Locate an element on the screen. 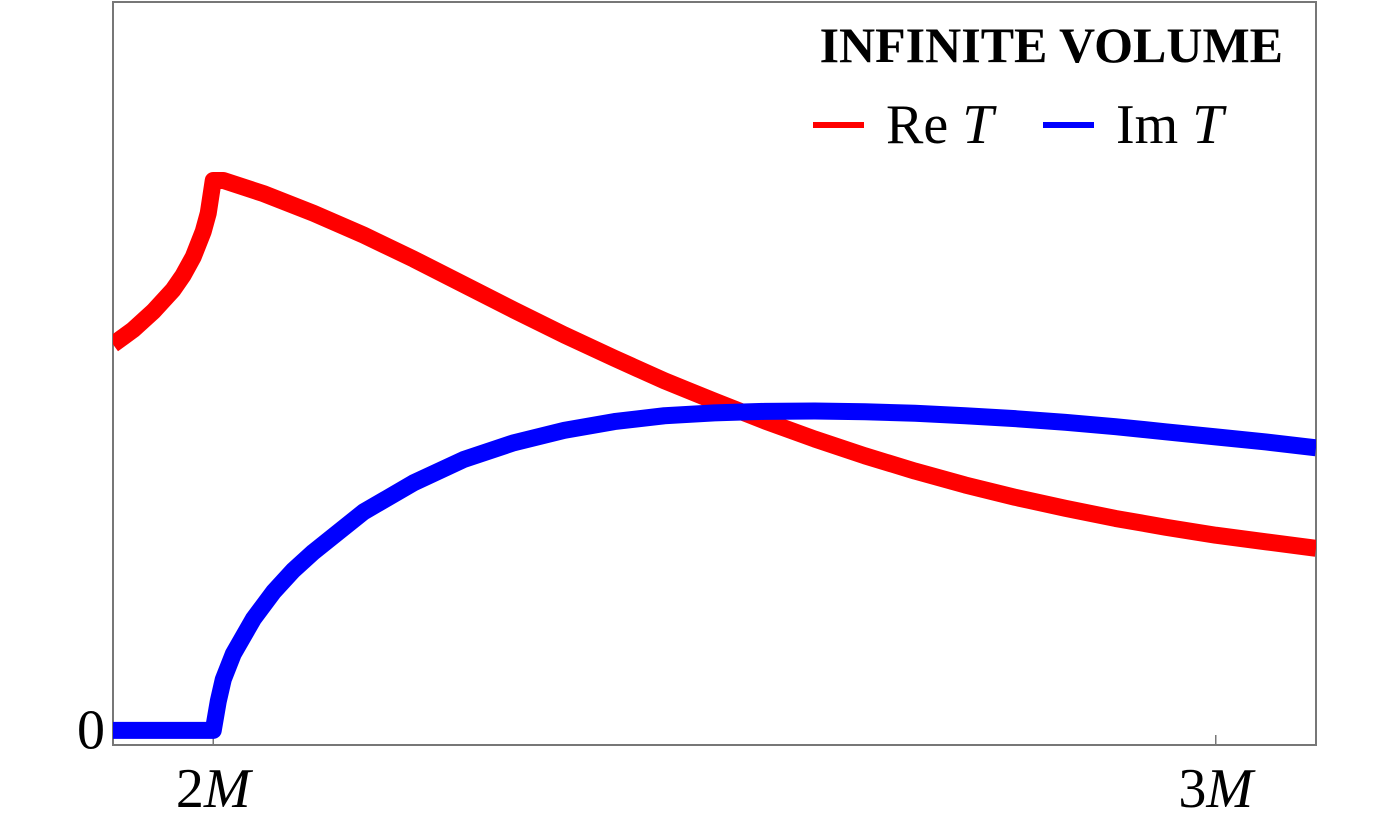 This screenshot has height=834, width=1389. legend-item-re-t: Re T is located at coordinates (905, 125).